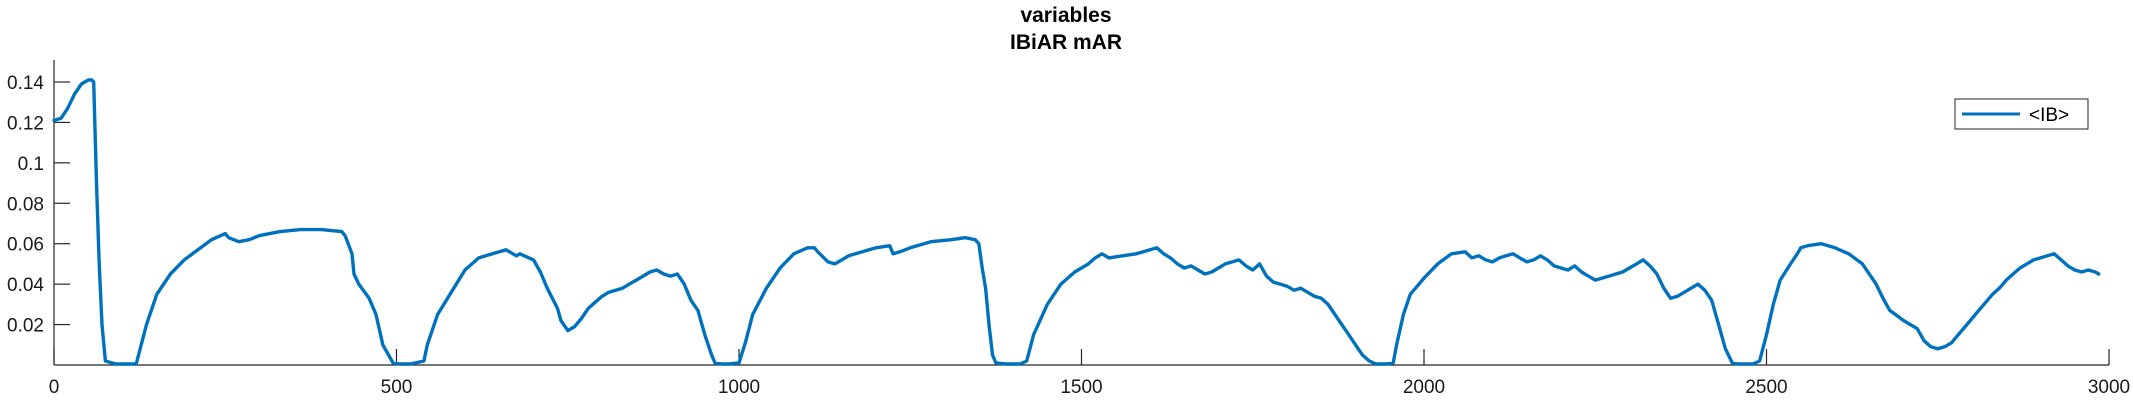 The width and height of the screenshot is (2133, 400). What do you see at coordinates (25, 285) in the screenshot?
I see `y-tick-label: 0.04` at bounding box center [25, 285].